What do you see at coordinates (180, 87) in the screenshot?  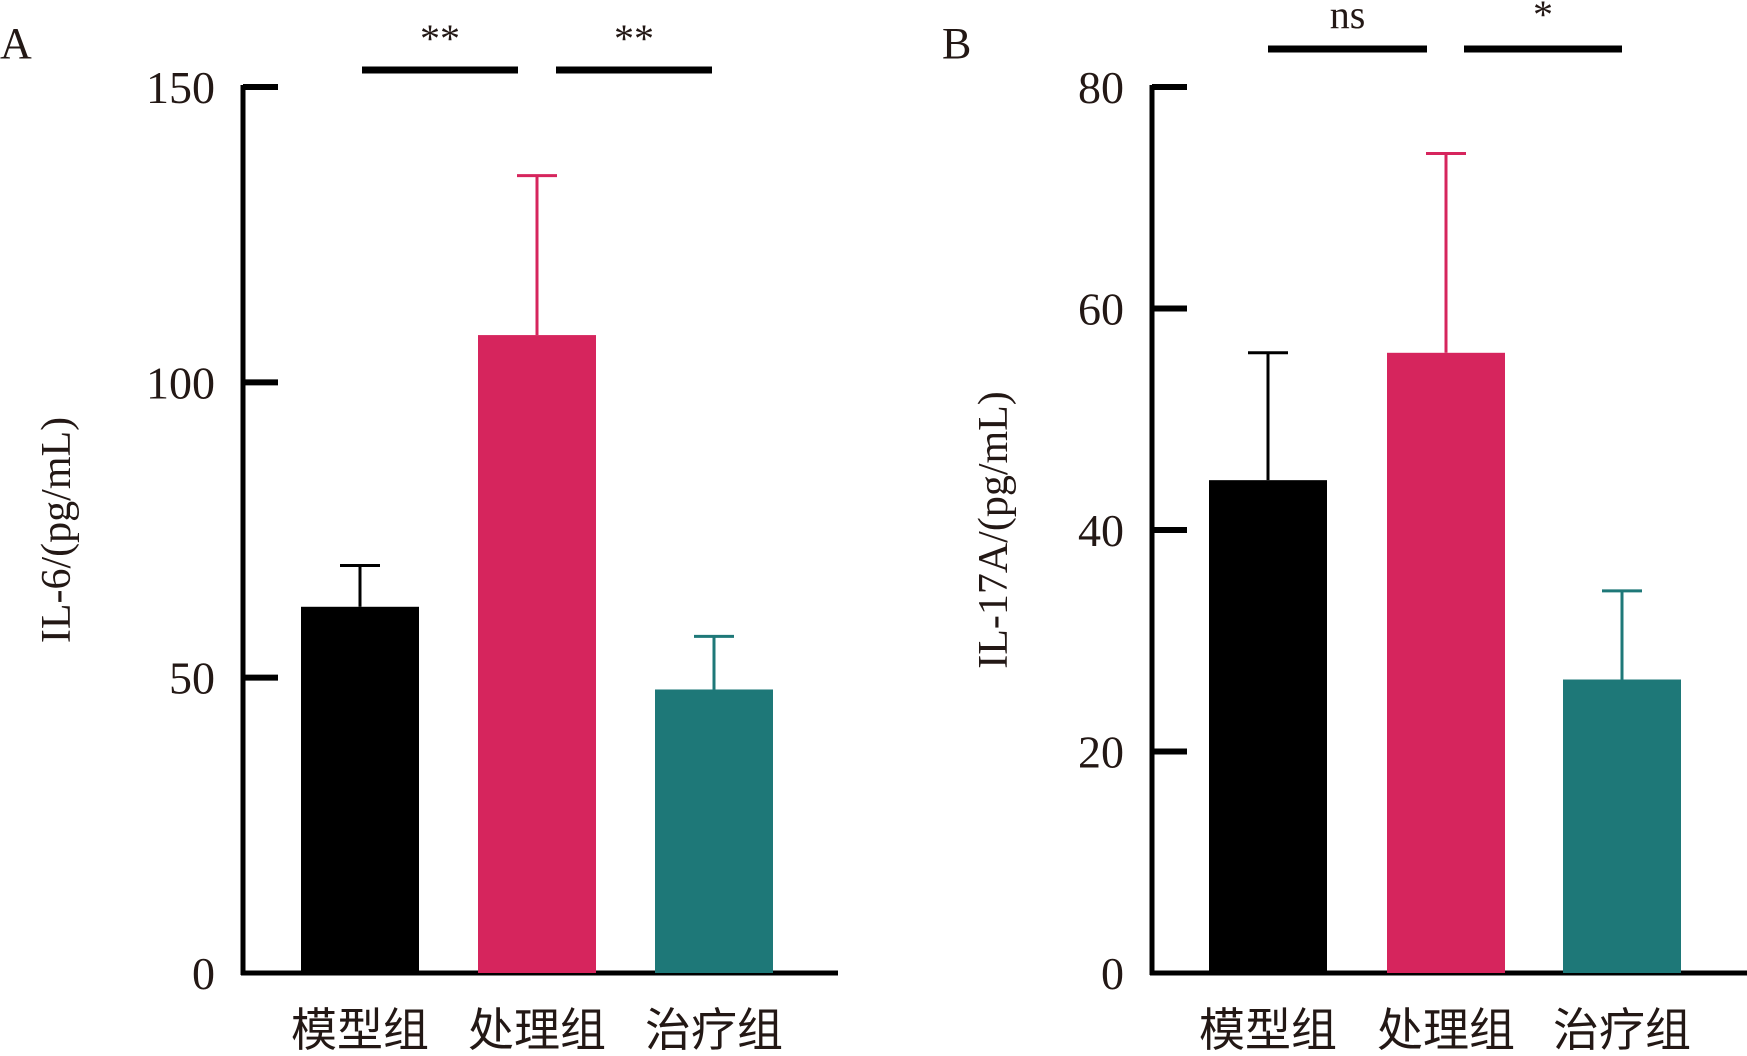 I see `y-tick-label: 150` at bounding box center [180, 87].